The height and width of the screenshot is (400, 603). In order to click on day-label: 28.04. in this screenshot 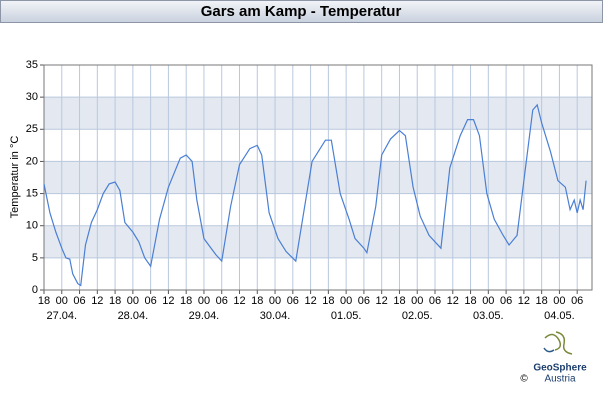, I will do `click(133, 316)`.